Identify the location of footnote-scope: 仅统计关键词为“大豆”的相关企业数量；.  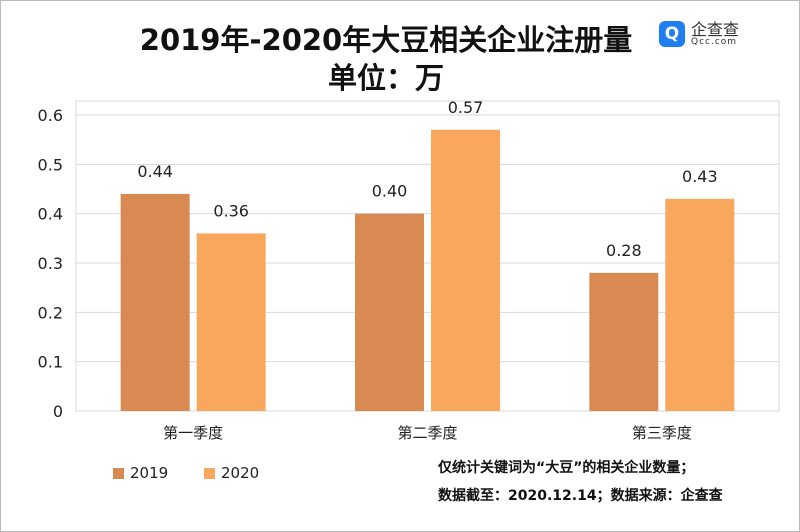
(566, 468).